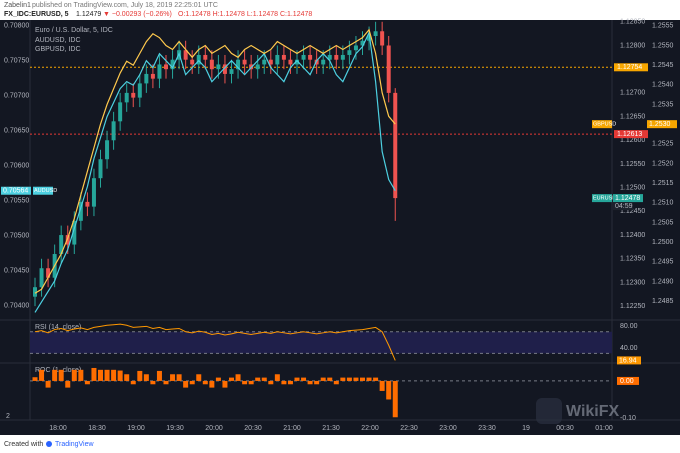 The height and width of the screenshot is (453, 680). What do you see at coordinates (663, 85) in the screenshot?
I see `y2-tick-label: 1.2540` at bounding box center [663, 85].